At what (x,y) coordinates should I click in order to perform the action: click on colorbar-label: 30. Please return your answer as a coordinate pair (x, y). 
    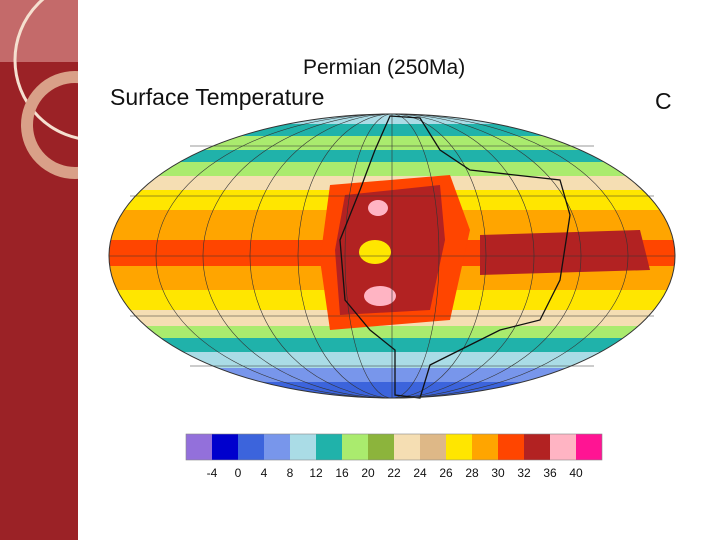
    Looking at the image, I should click on (498, 473).